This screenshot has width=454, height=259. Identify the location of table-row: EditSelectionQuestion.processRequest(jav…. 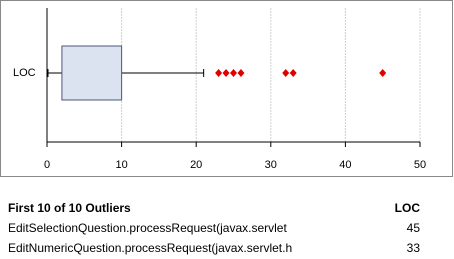
(214, 228).